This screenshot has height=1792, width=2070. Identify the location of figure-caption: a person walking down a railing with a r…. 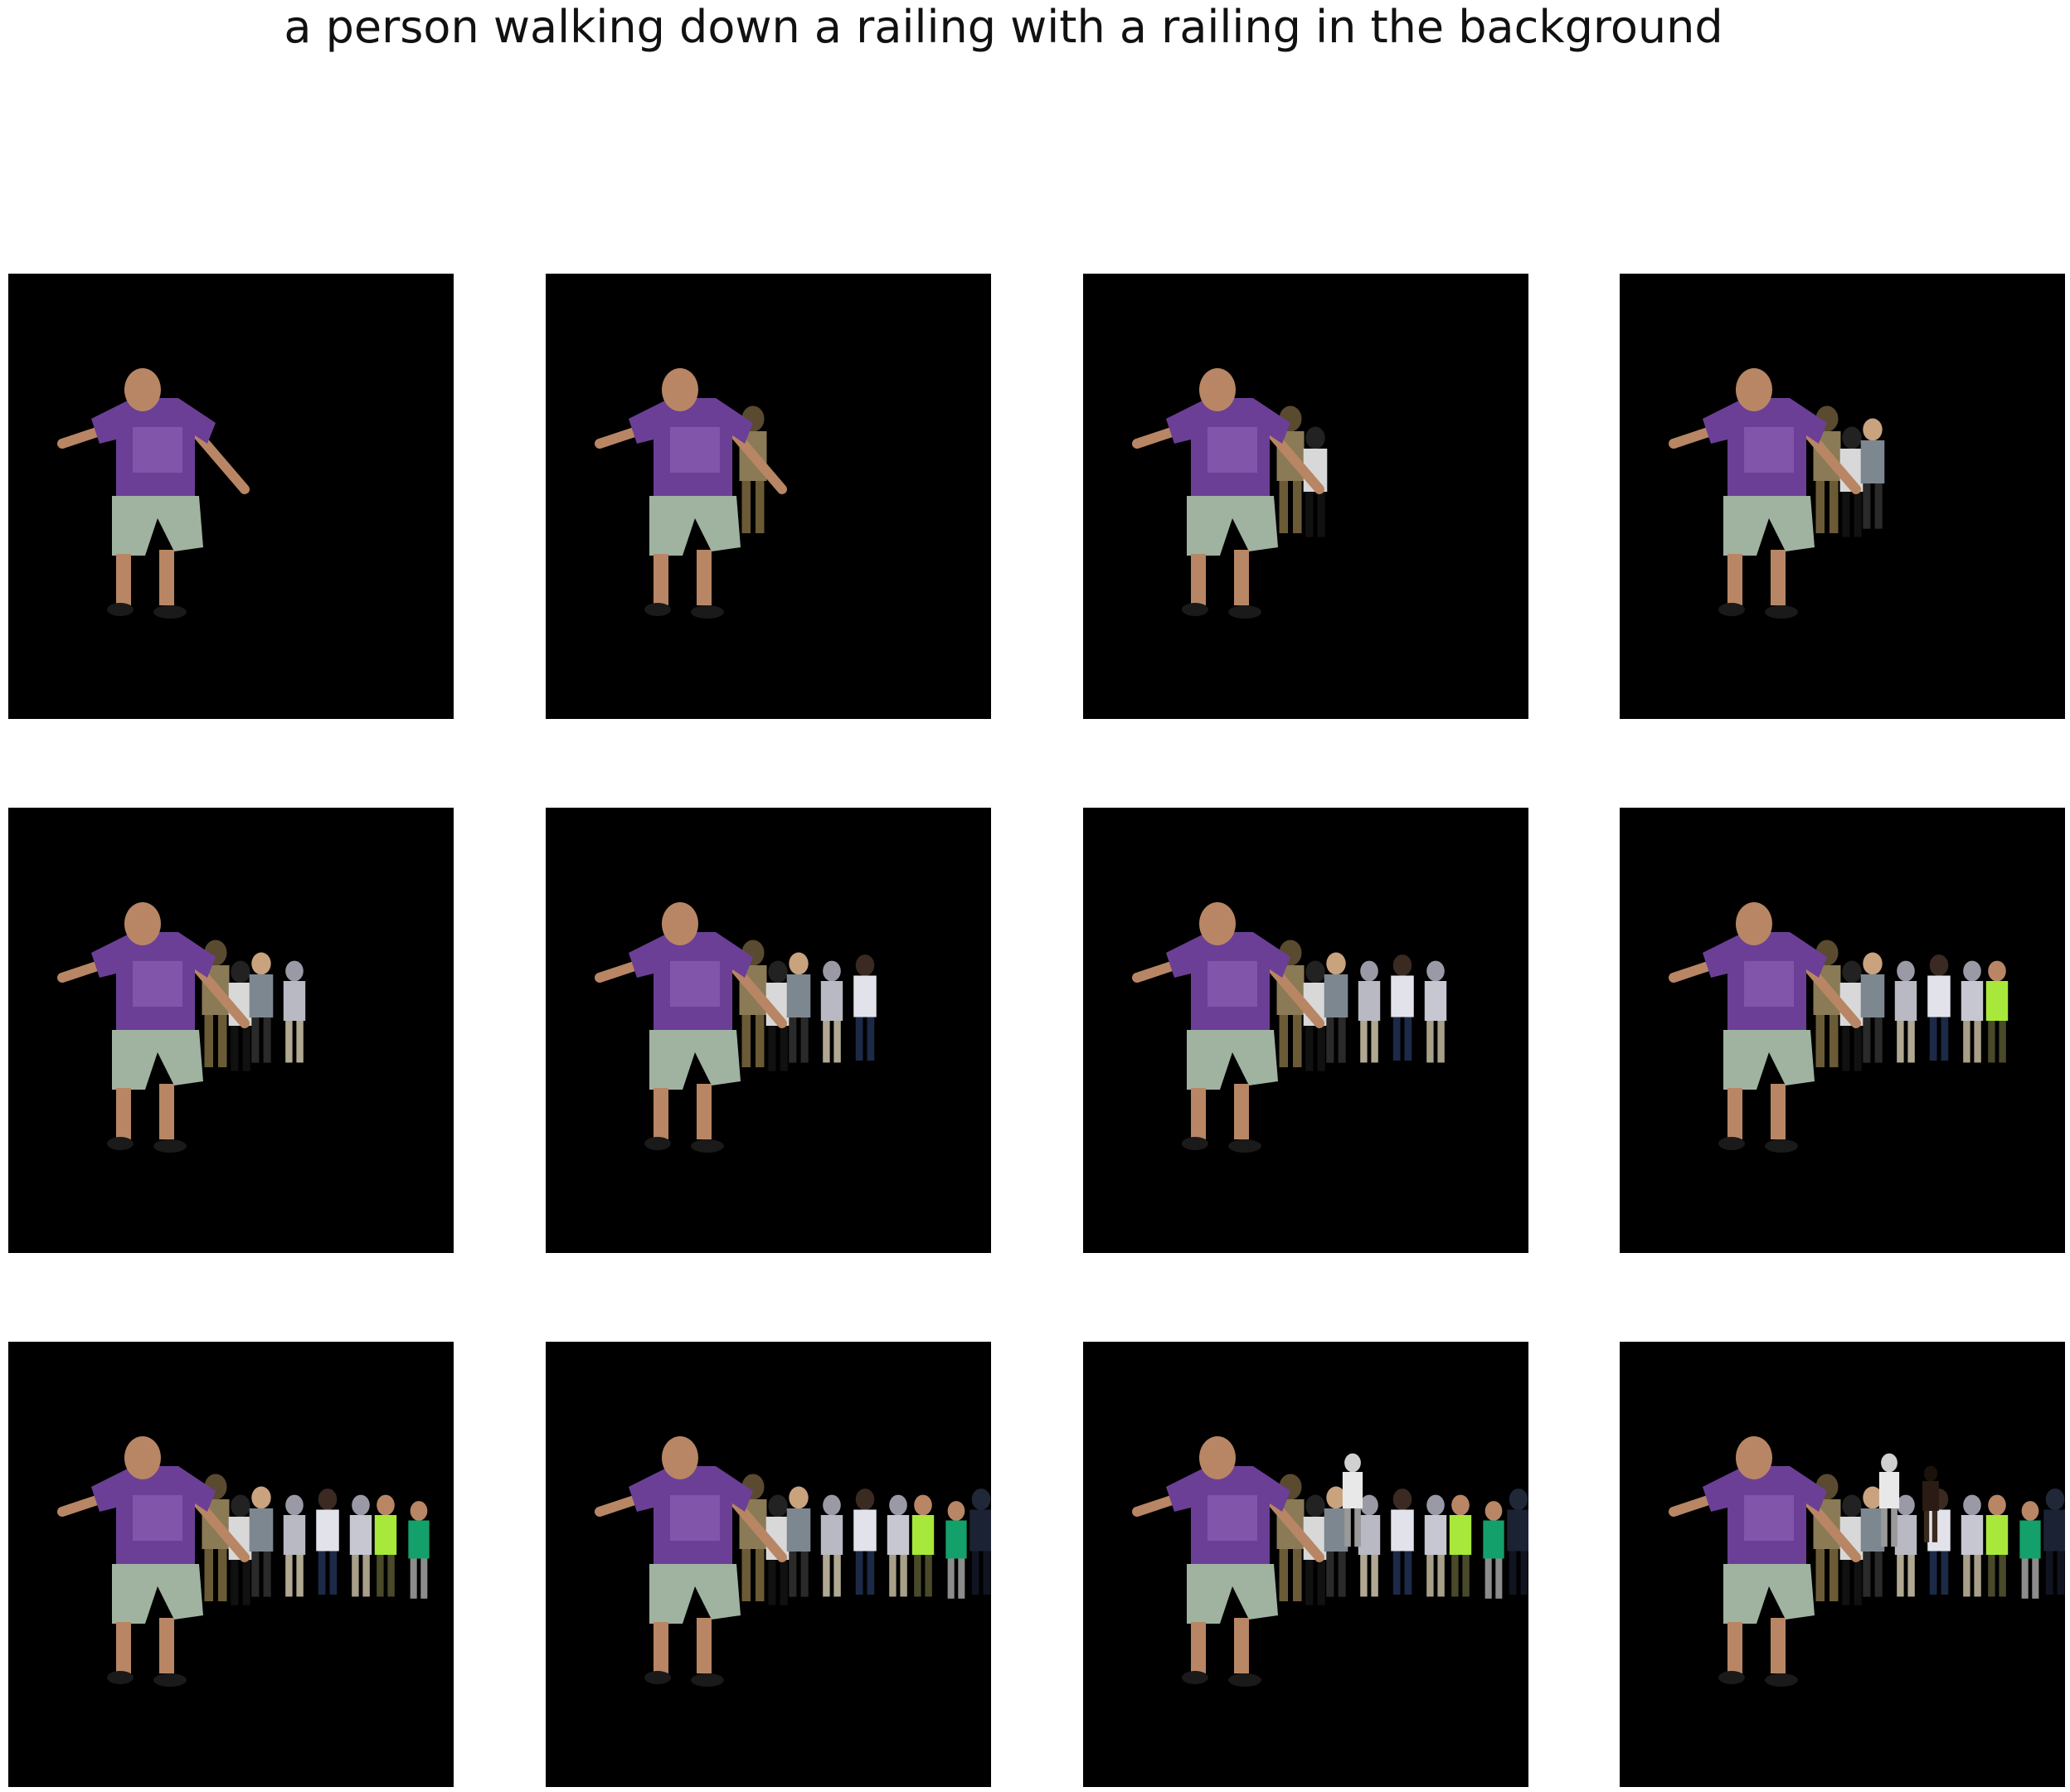
(1004, 27).